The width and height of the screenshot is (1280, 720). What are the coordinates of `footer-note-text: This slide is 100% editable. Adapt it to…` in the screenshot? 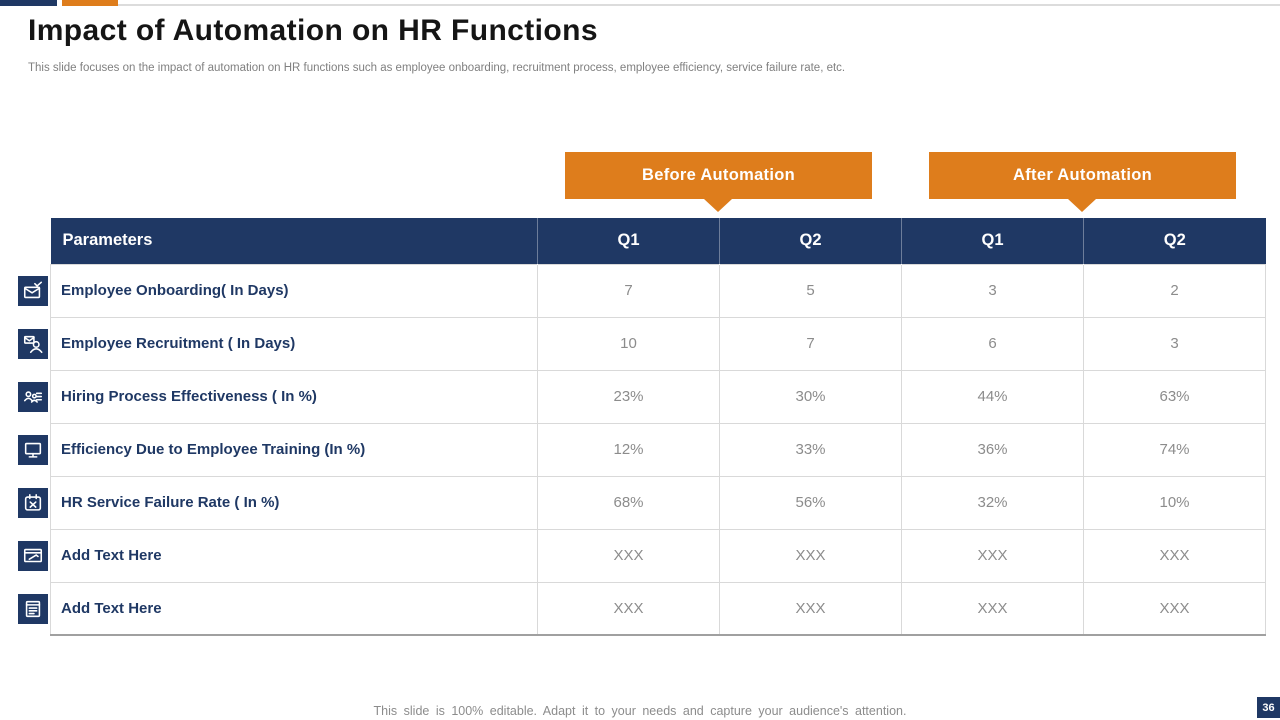 It's located at (640, 712).